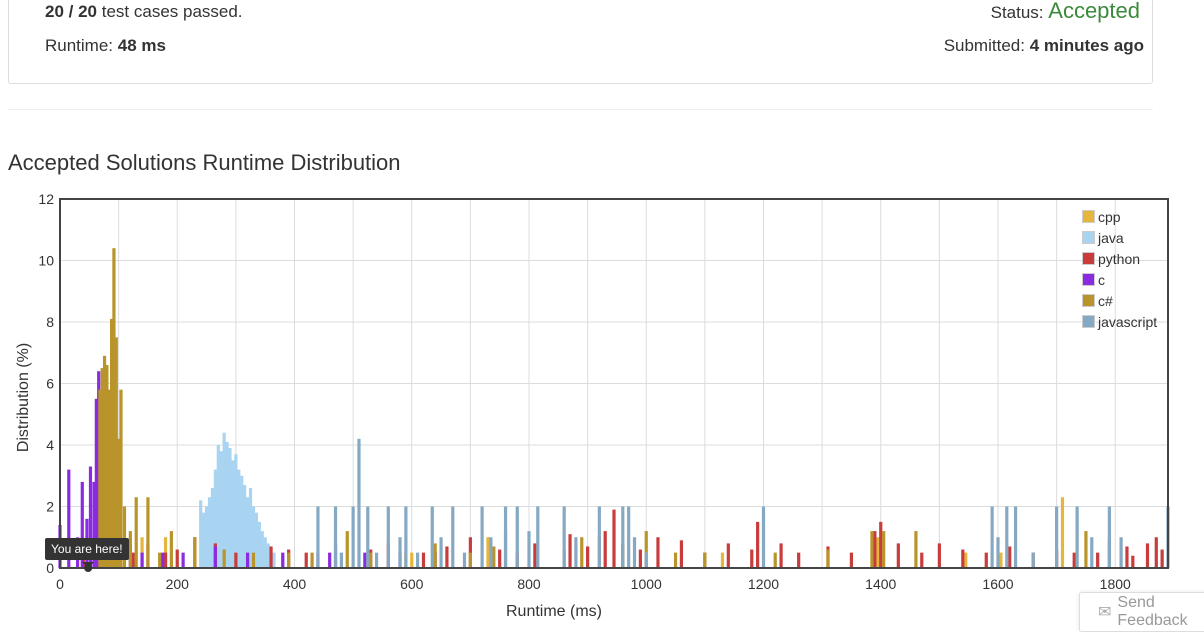 The image size is (1204, 632). Describe the element at coordinates (1017, 12) in the screenshot. I see `status-label: Status:` at that location.